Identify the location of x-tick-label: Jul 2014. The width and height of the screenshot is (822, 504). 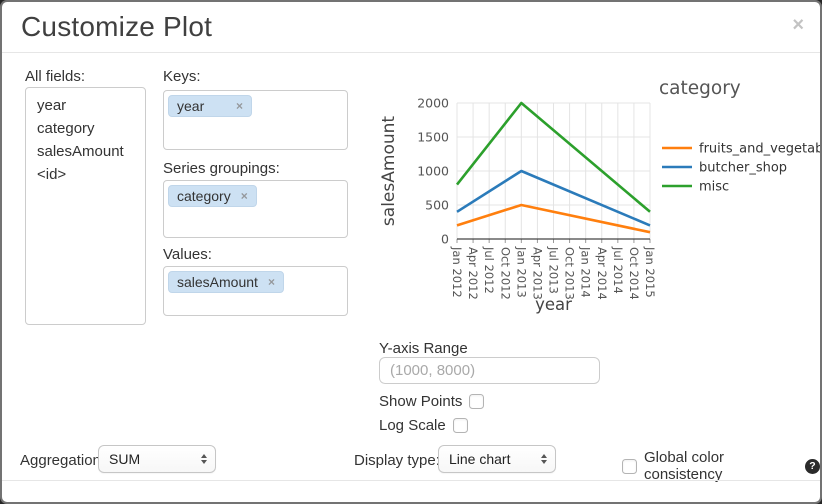
(618, 270).